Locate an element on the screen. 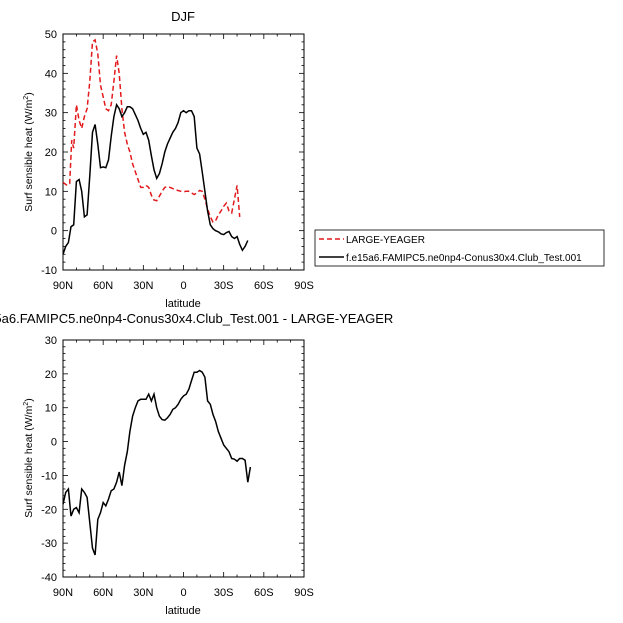 This screenshot has width=623, height=623. y-tick-label: 40 is located at coordinates (51, 74).